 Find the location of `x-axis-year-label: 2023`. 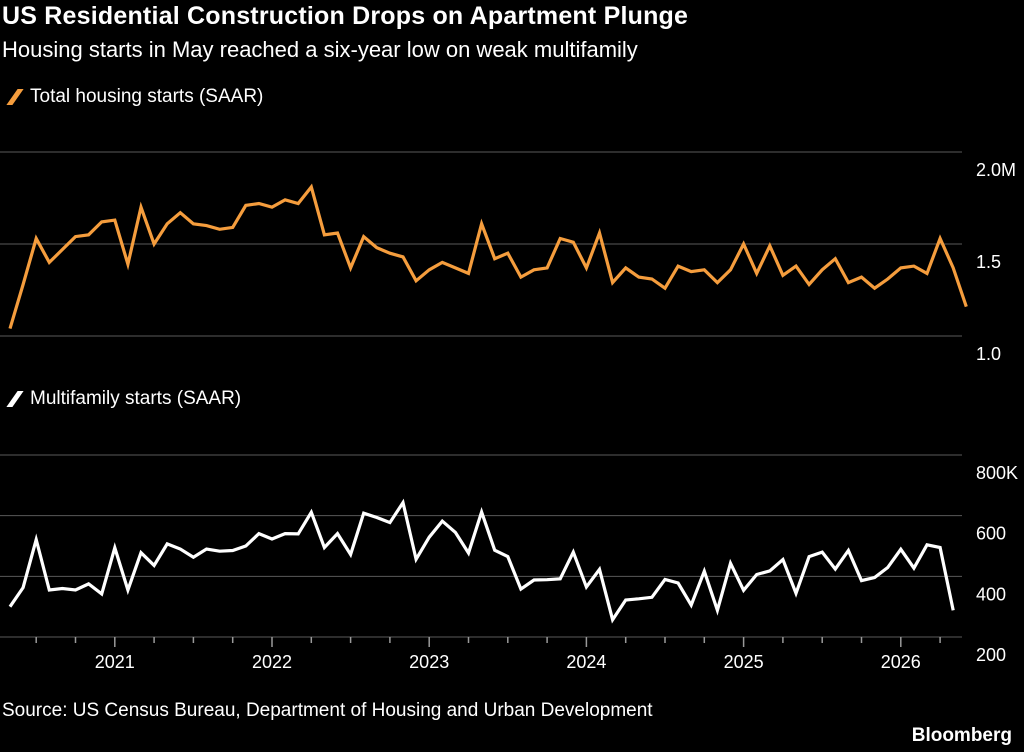

x-axis-year-label: 2023 is located at coordinates (429, 662).